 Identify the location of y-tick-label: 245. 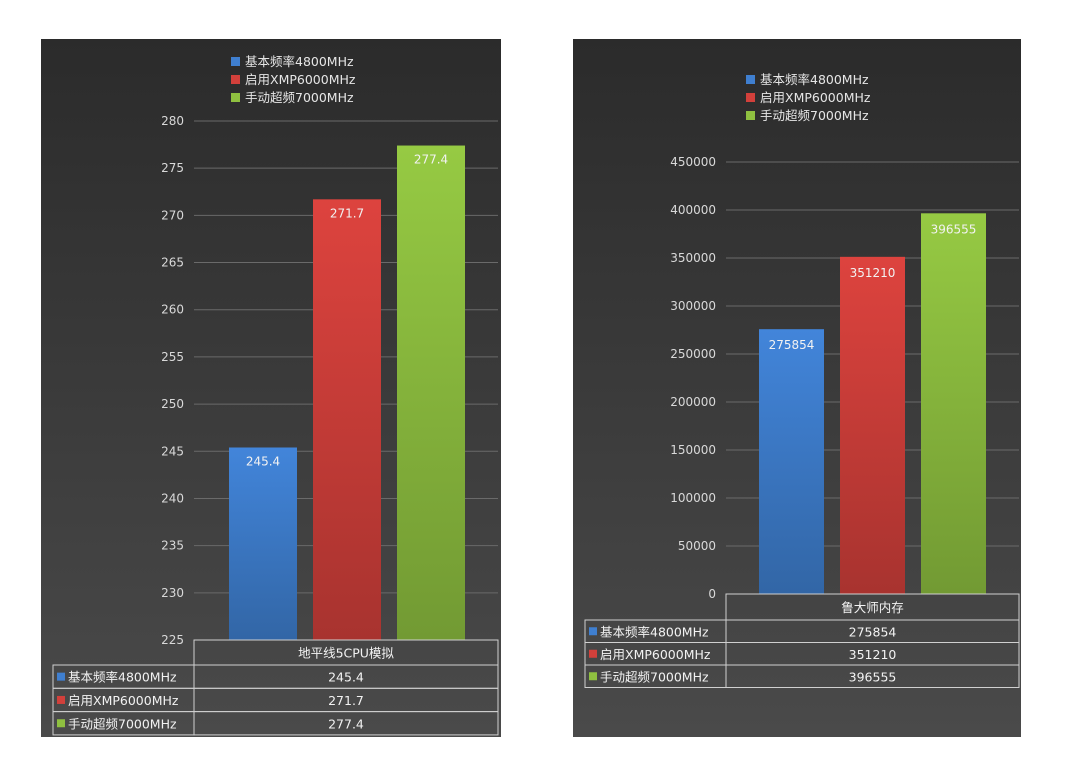
(172, 451).